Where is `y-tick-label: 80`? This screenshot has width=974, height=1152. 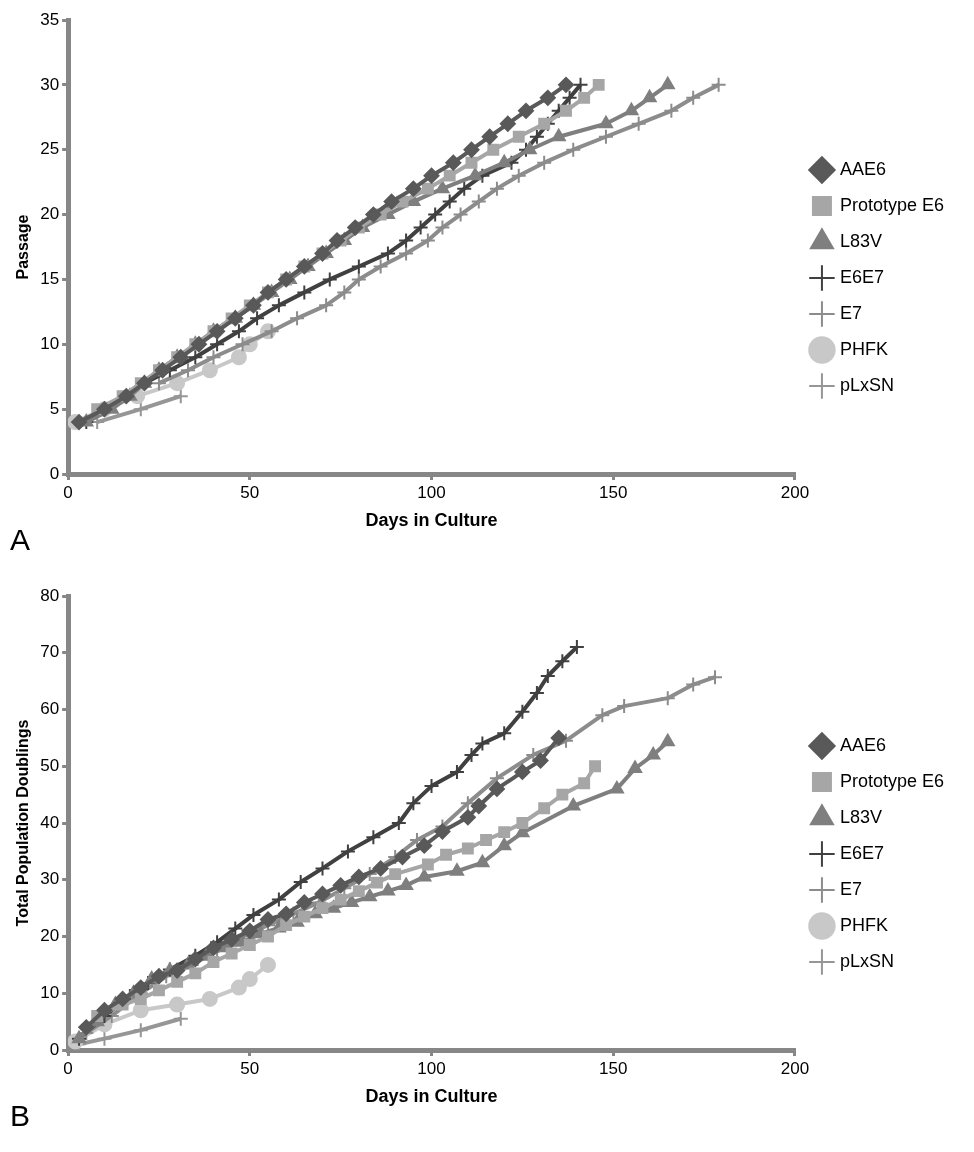 y-tick-label: 80 is located at coordinates (50, 595).